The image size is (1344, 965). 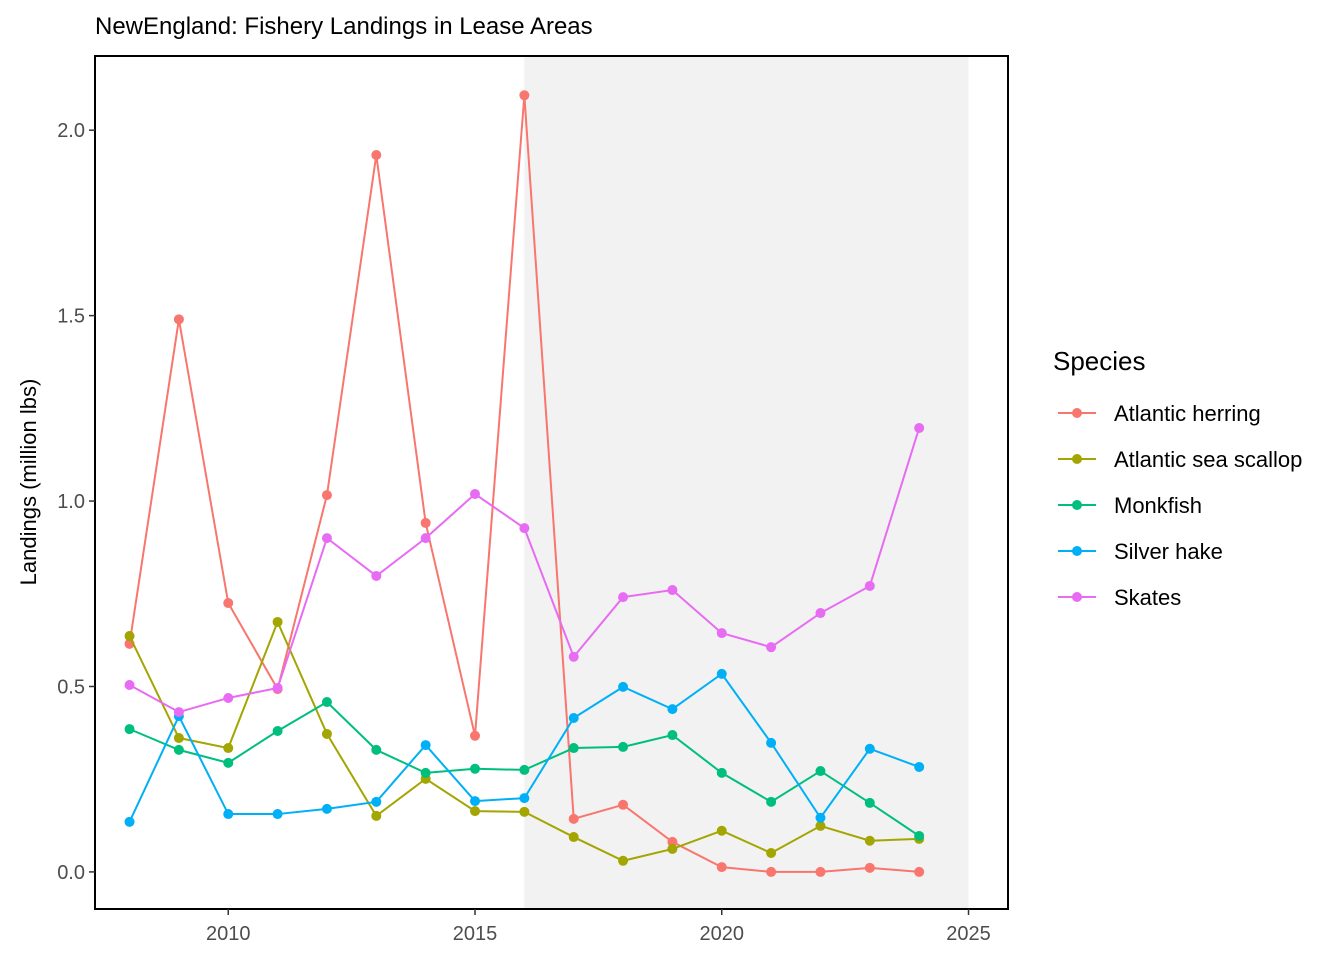 What do you see at coordinates (475, 934) in the screenshot?
I see `x-tick-label: 2015` at bounding box center [475, 934].